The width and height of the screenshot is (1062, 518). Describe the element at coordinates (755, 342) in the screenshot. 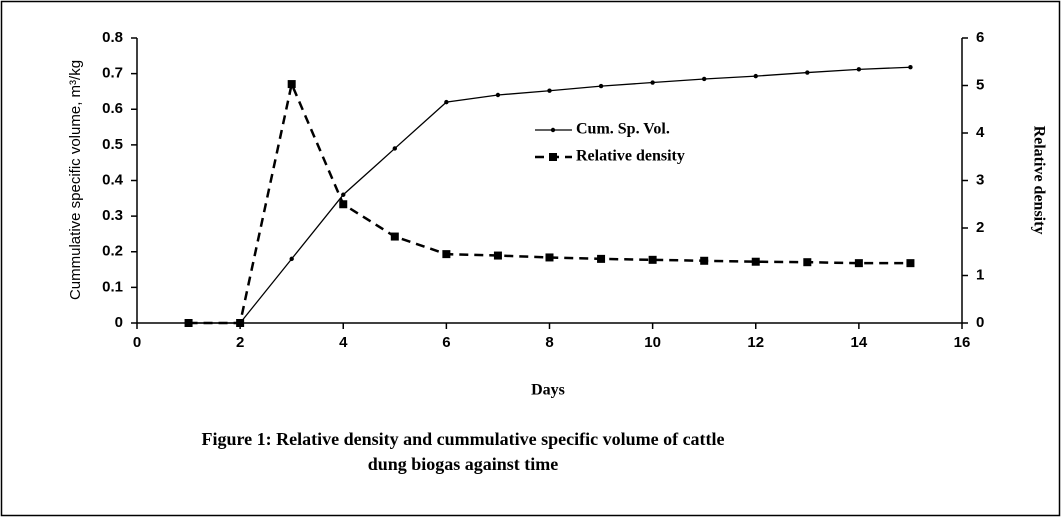

I see `x-tick-label: 12` at that location.